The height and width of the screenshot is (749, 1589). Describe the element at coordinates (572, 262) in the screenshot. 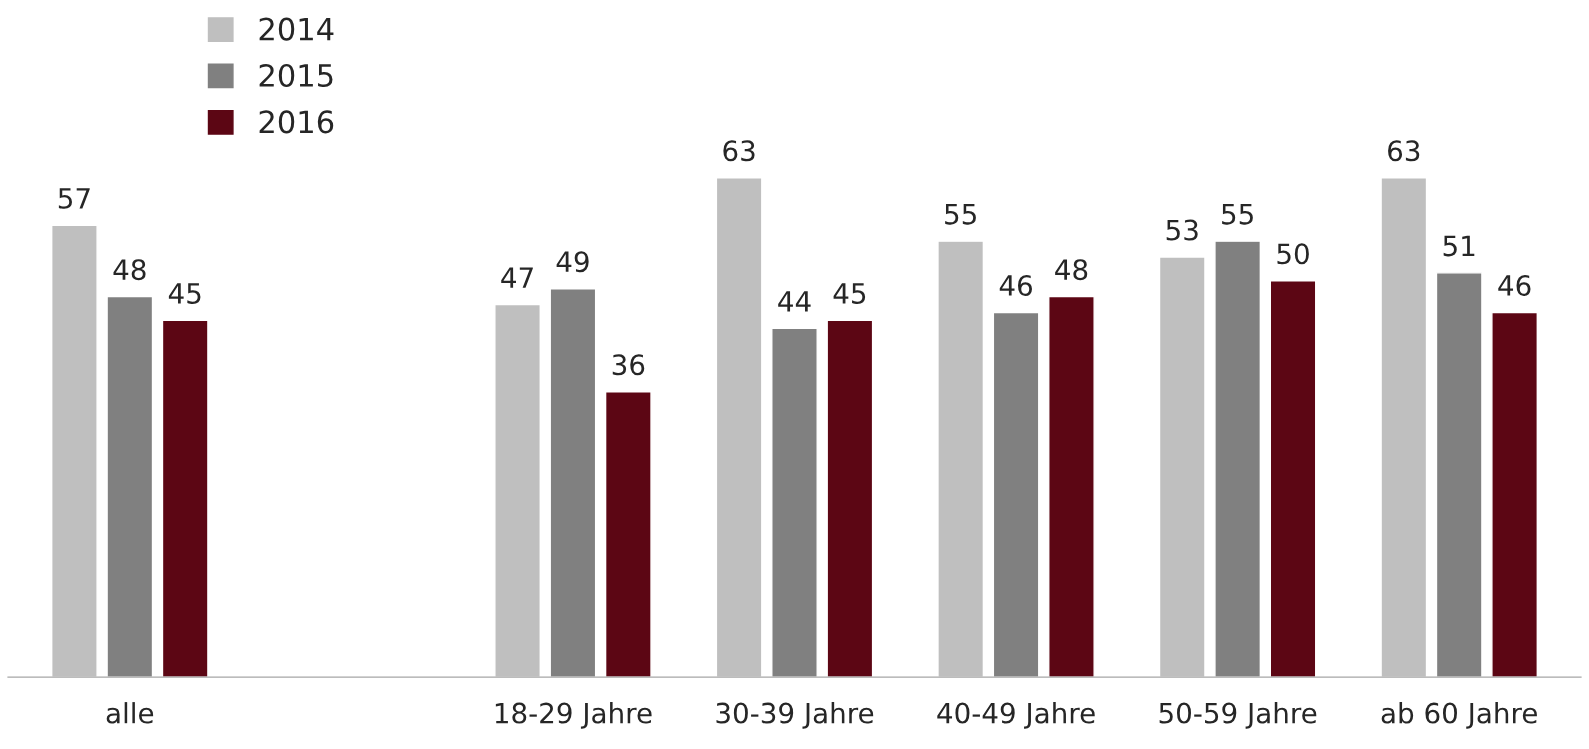

I see `data-label: 49` at that location.